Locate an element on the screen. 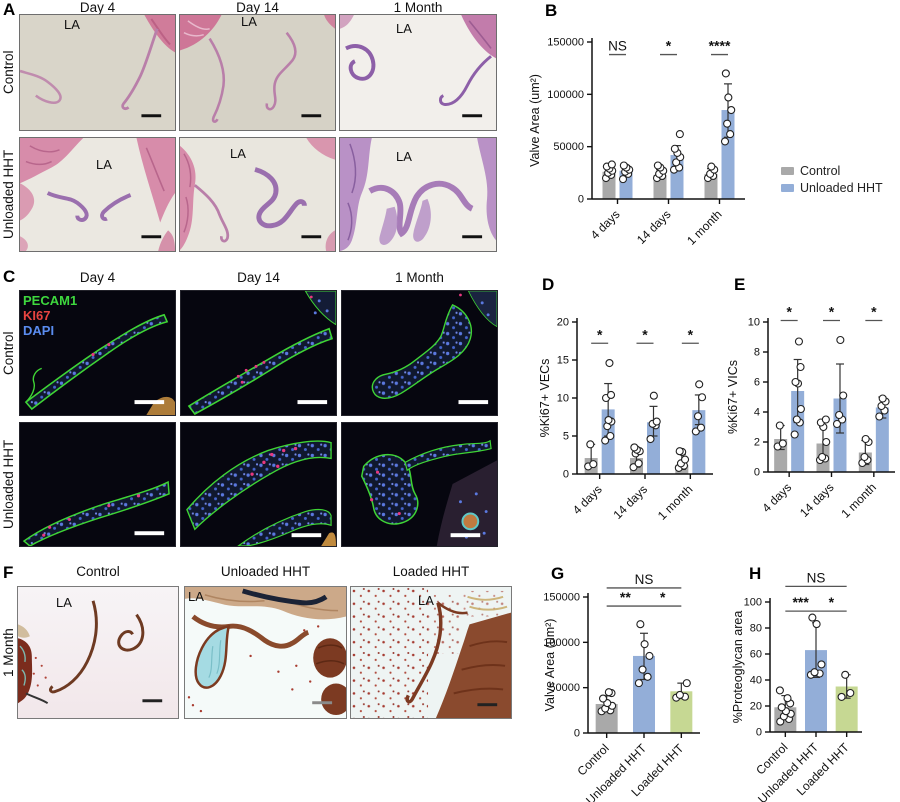 This screenshot has height=802, width=900. significance-label: **** is located at coordinates (720, 46).